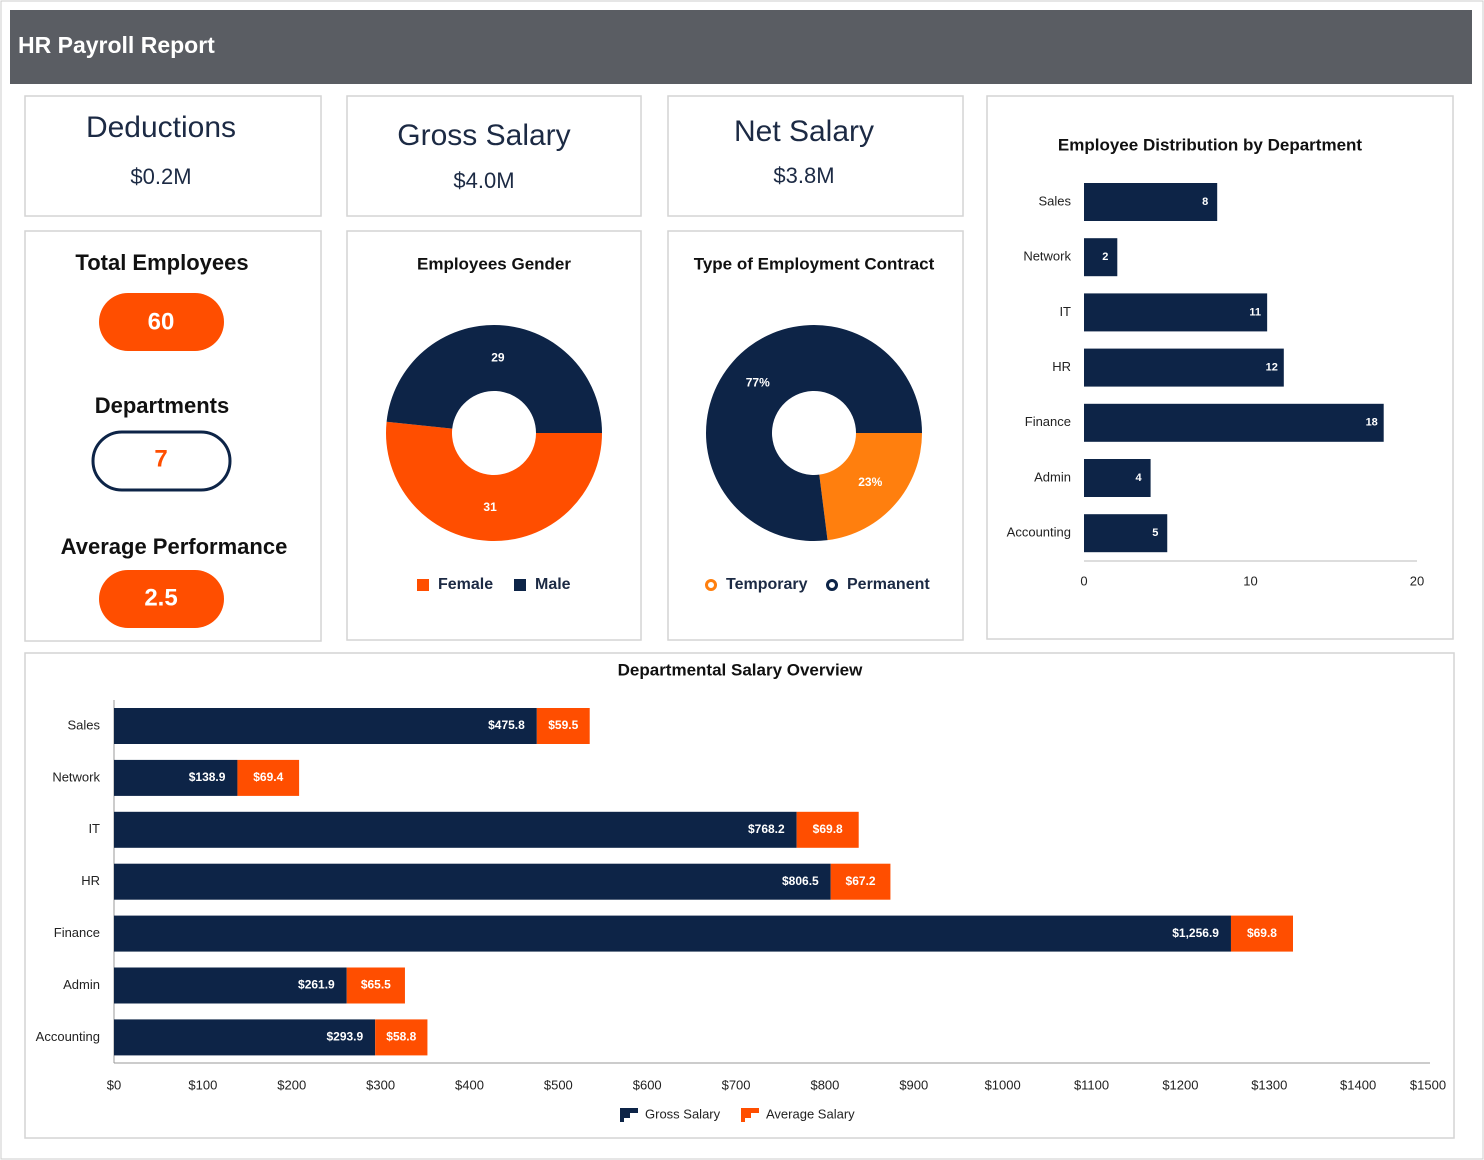  I want to click on x-tick-label: $600, so click(647, 1084).